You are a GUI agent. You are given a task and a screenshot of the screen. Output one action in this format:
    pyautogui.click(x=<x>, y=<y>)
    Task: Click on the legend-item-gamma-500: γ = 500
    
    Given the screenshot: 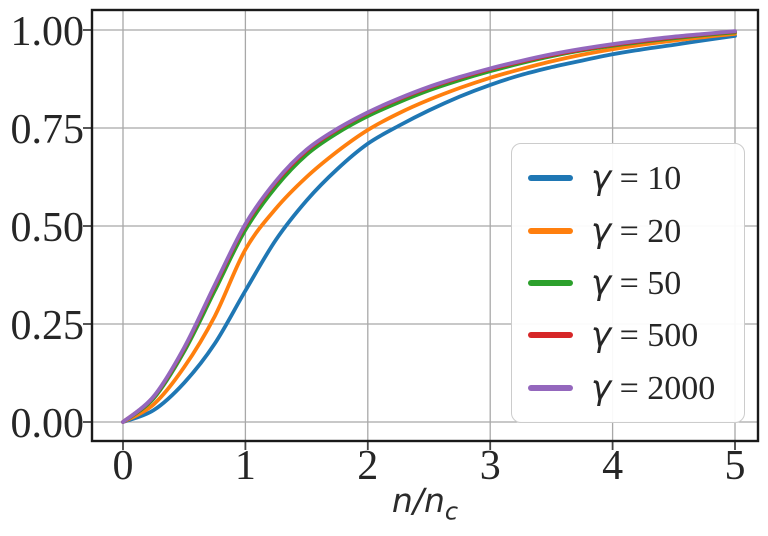 What is the action you would take?
    pyautogui.click(x=636, y=335)
    